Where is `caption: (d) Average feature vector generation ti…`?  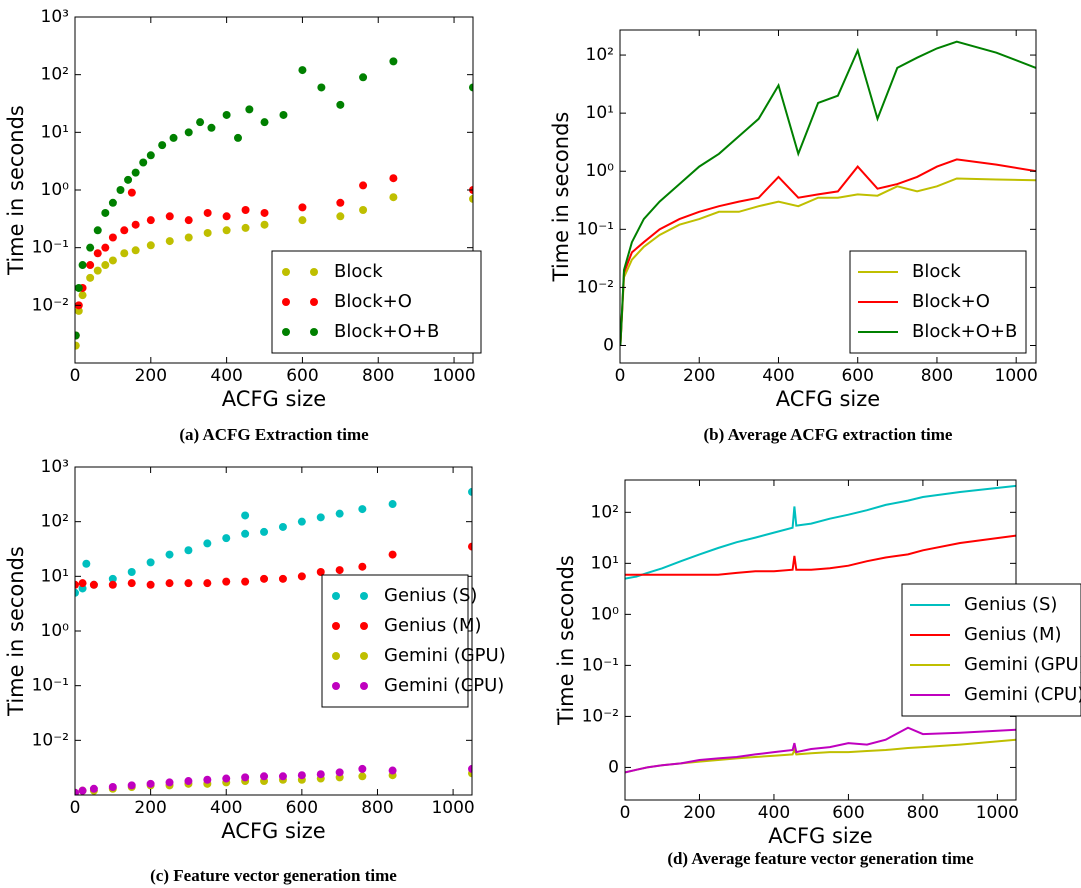 caption: (d) Average feature vector generation ti… is located at coordinates (820, 858).